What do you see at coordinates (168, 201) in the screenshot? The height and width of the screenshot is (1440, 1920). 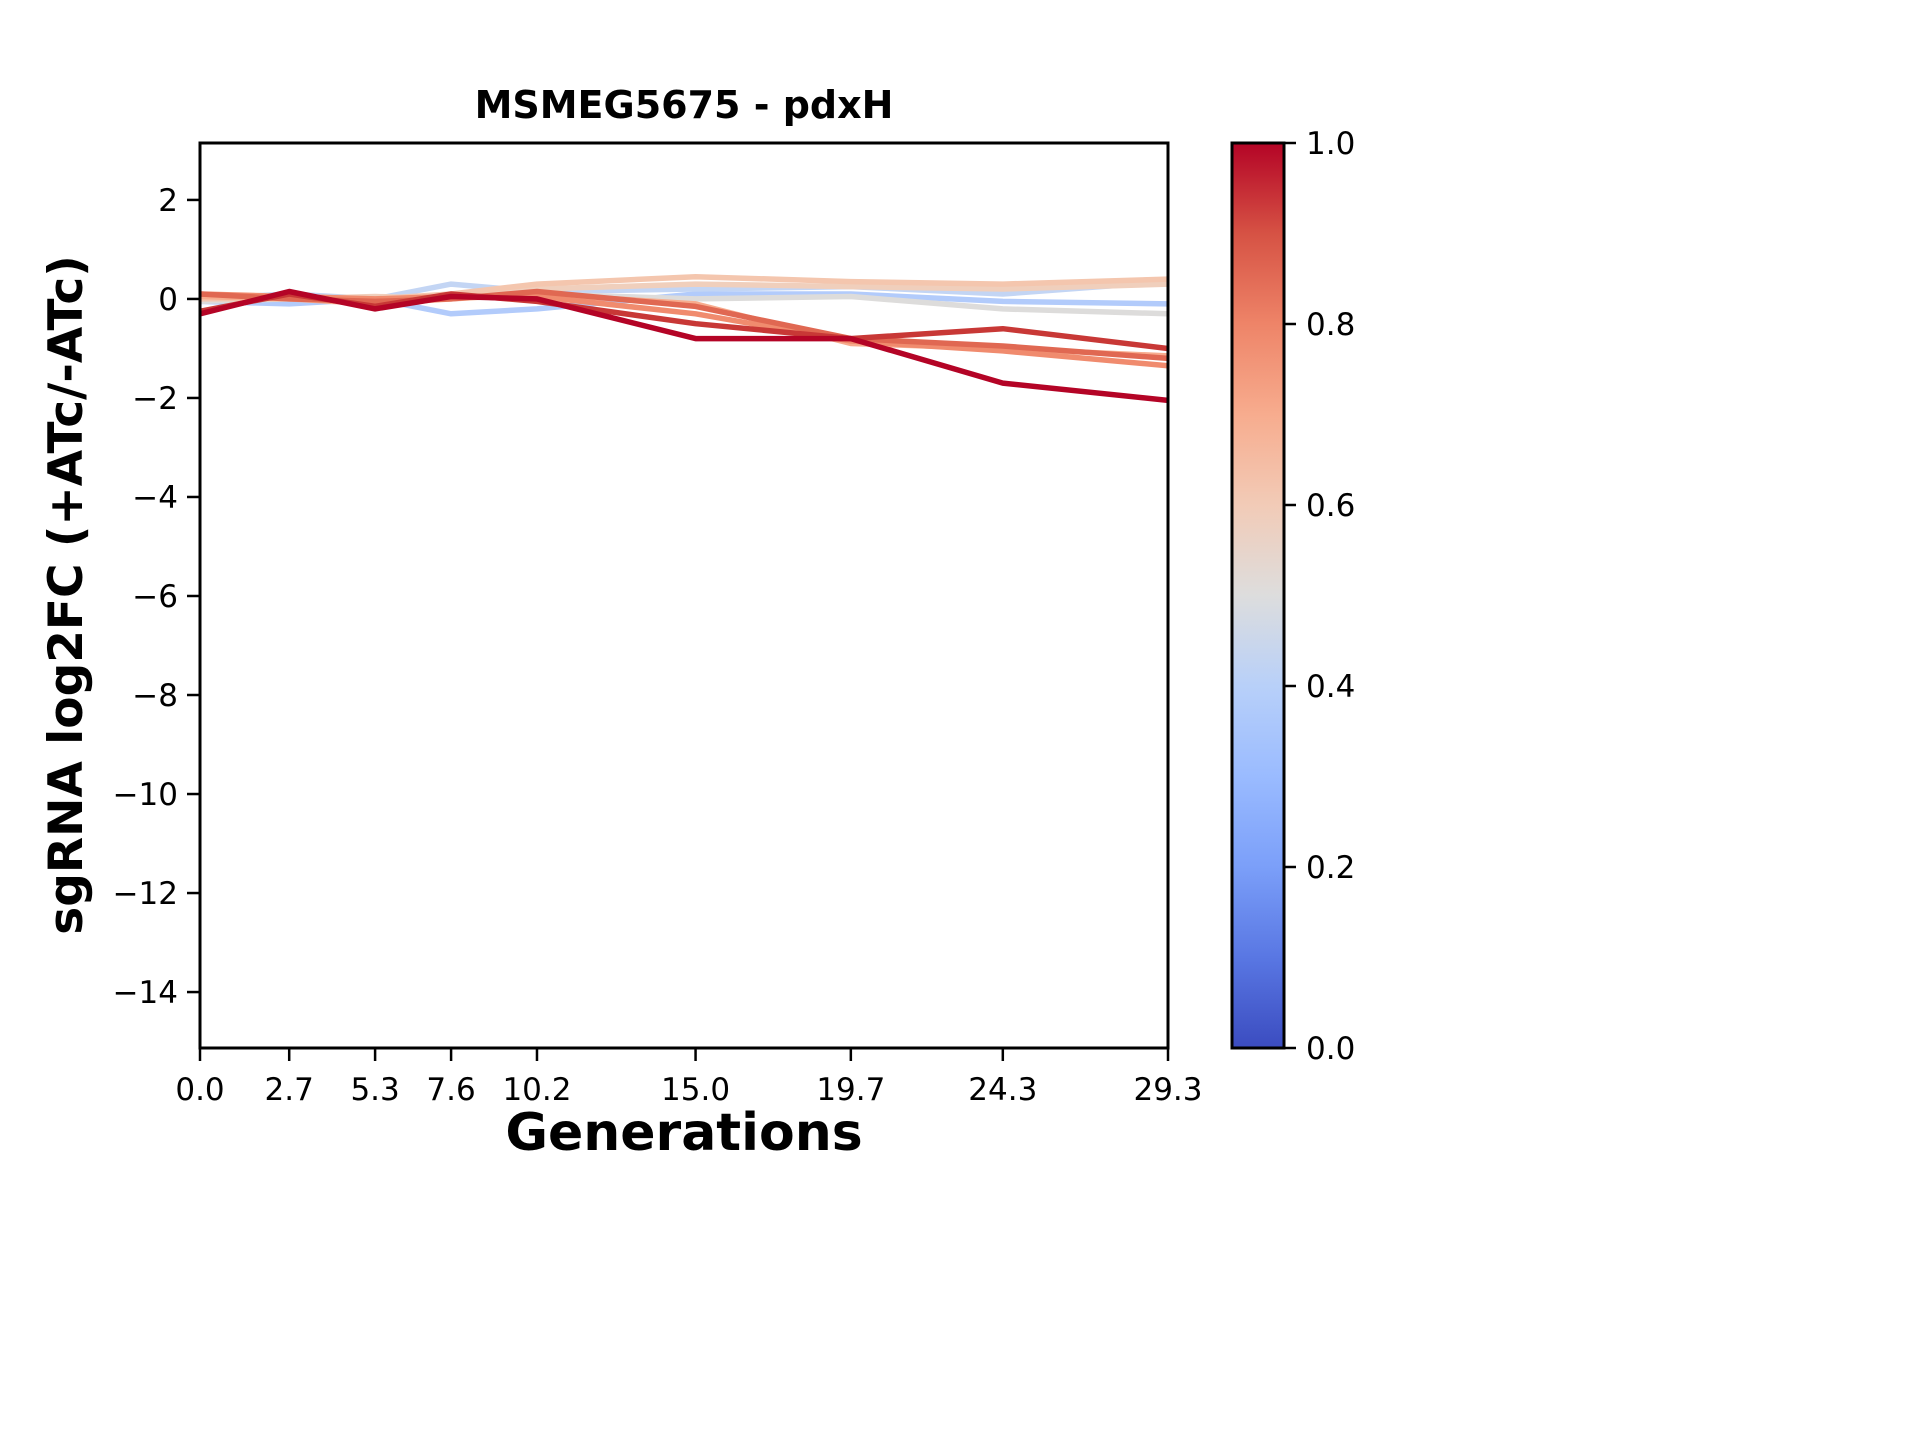 I see `y-tick-label: 2` at bounding box center [168, 201].